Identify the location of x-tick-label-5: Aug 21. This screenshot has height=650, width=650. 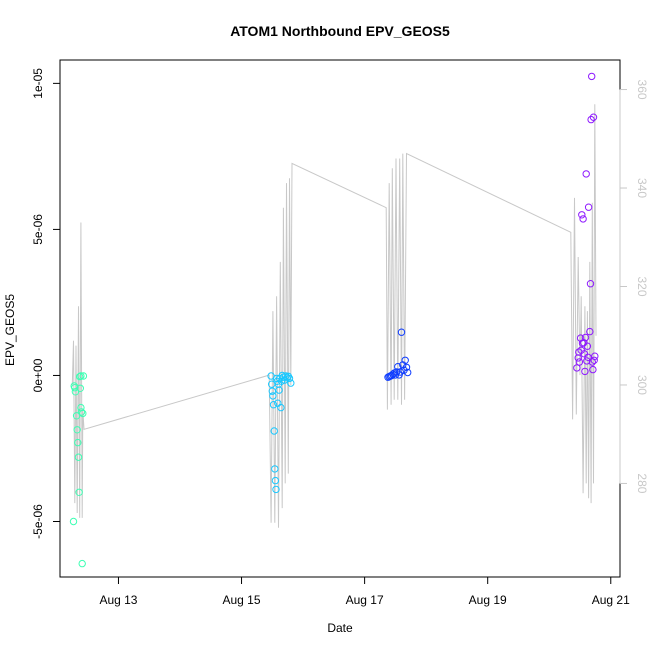
(611, 600).